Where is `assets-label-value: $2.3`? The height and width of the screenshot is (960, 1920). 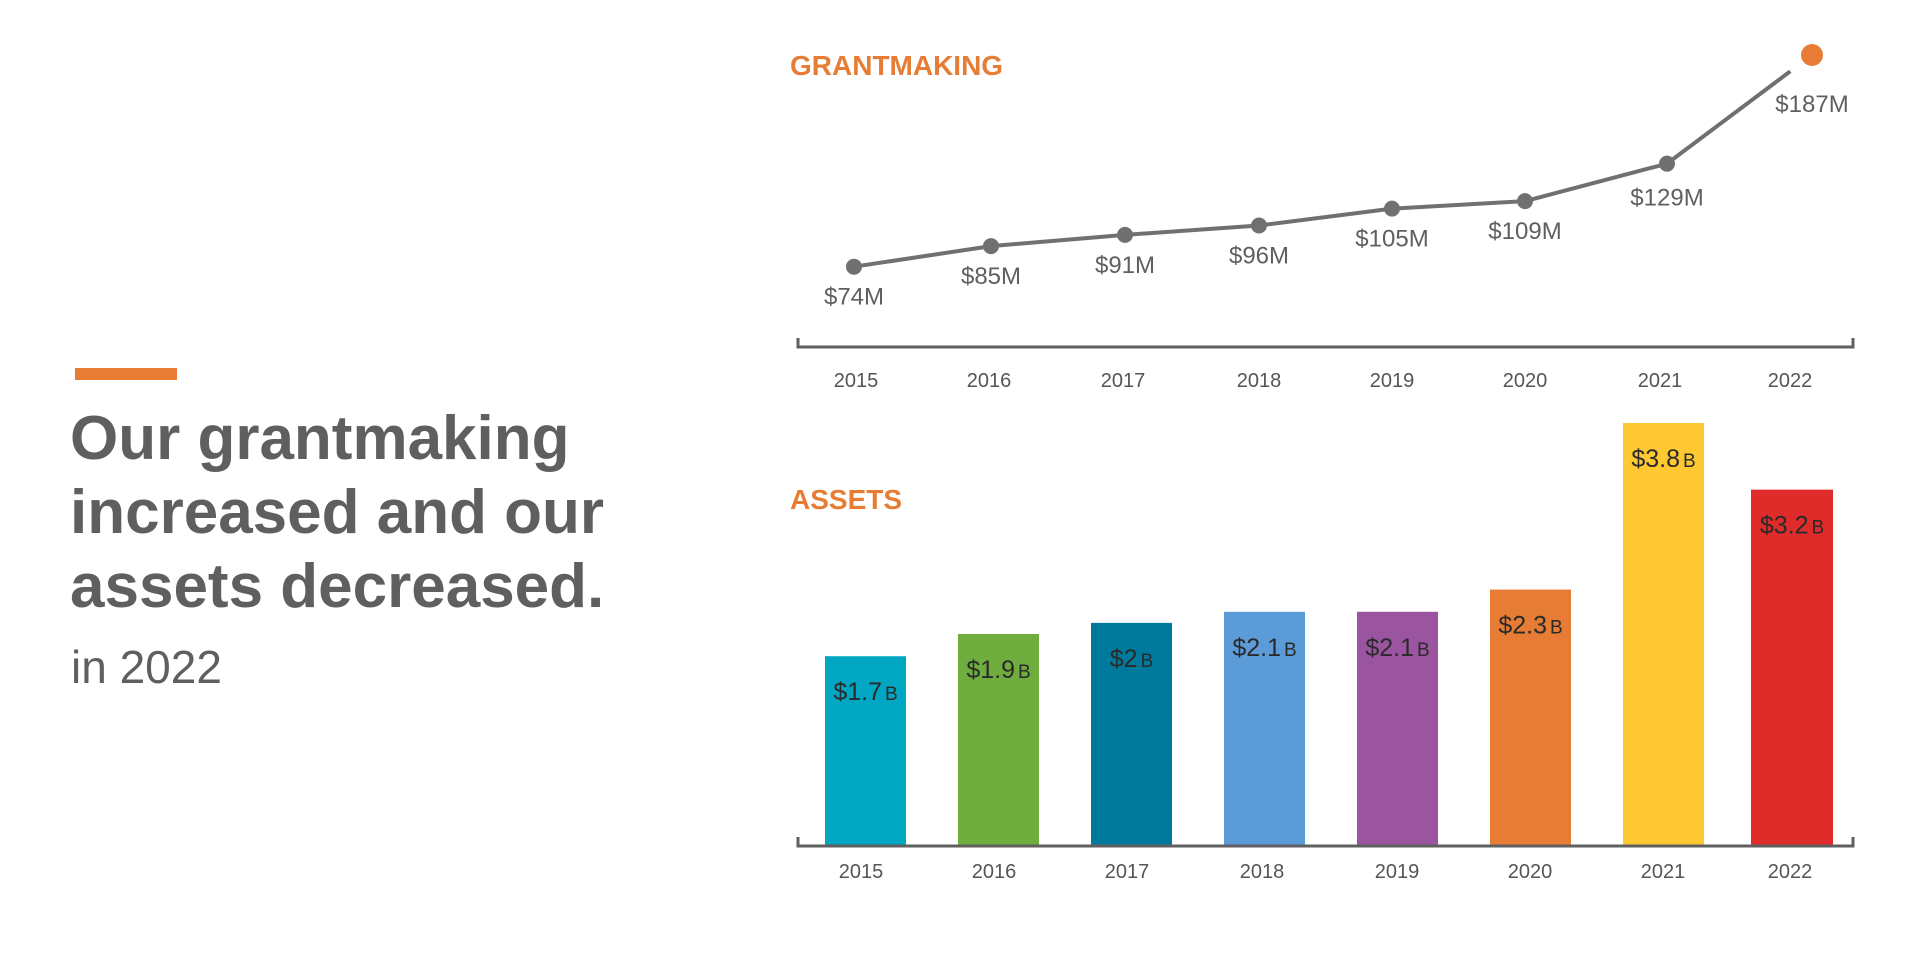
assets-label-value: $2.3 is located at coordinates (1522, 626).